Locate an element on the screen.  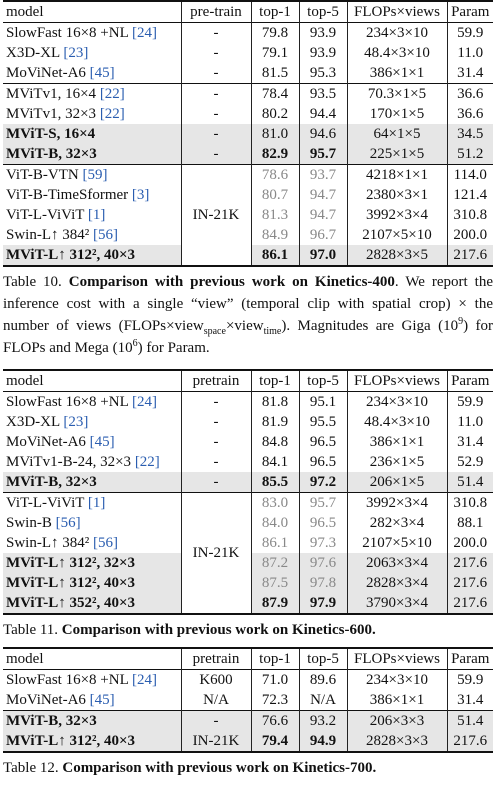
value-cell: 81.5 is located at coordinates (274, 73).